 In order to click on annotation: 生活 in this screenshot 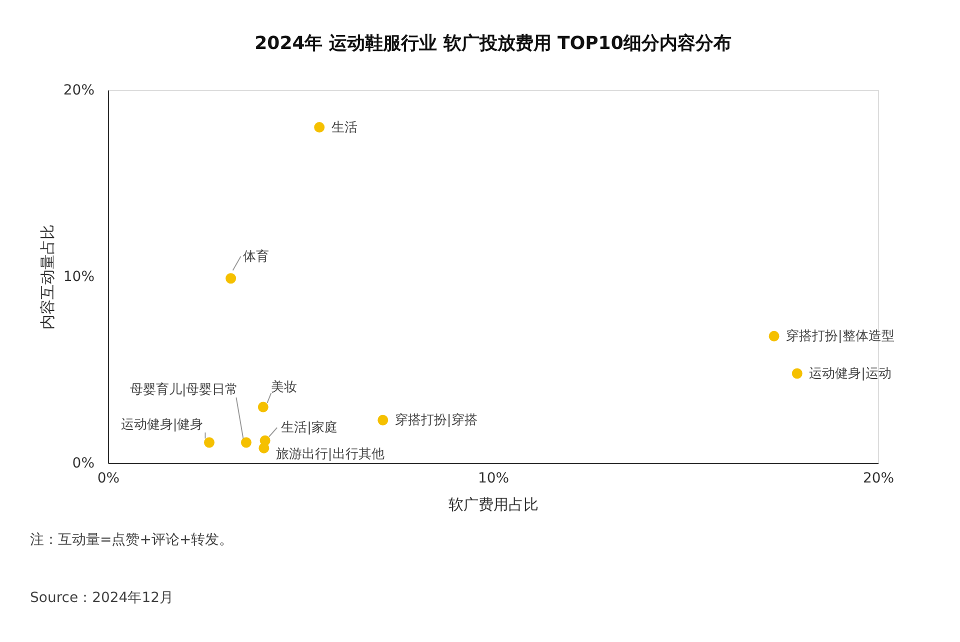, I will do `click(344, 128)`.